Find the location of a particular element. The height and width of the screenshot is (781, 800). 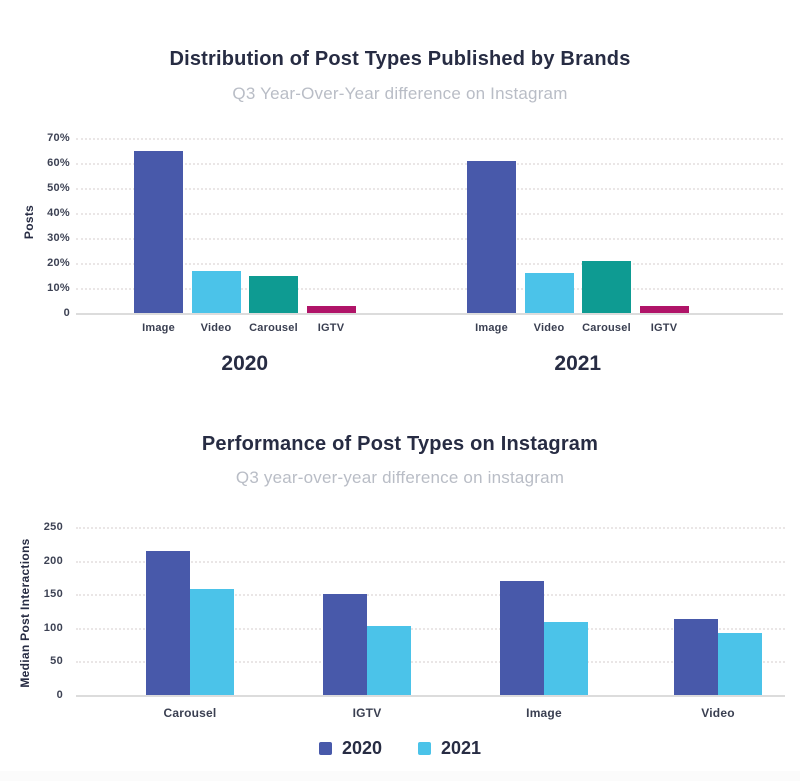

performance-chart-title: Performance of Post Types on Instagram is located at coordinates (400, 444).